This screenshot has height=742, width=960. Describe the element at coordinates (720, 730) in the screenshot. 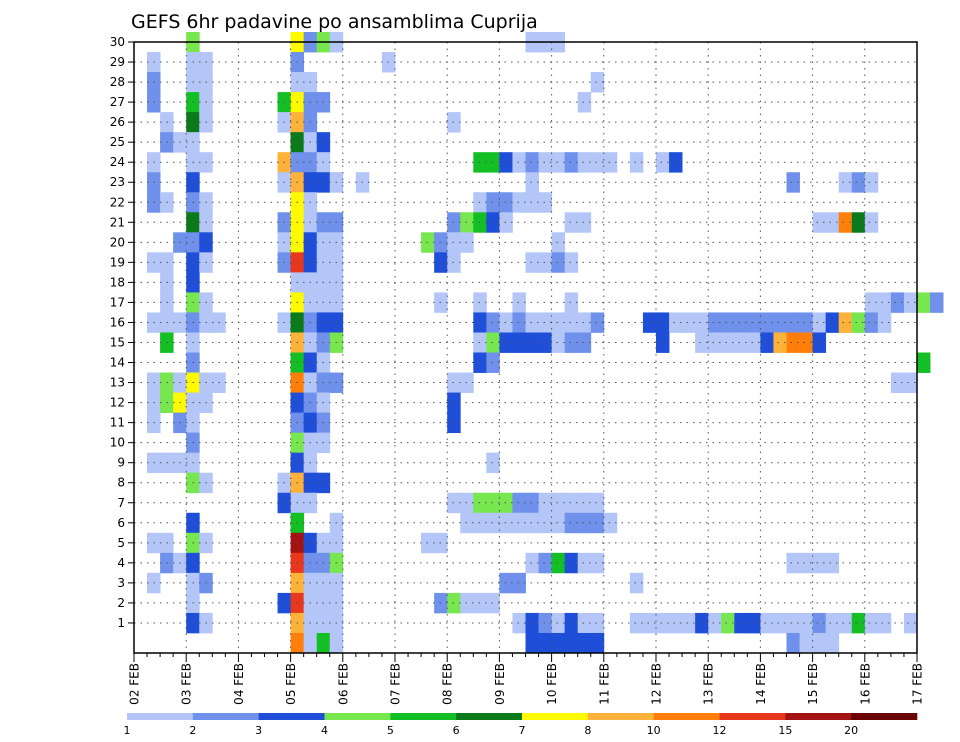

I see `colorbar-label: 12` at that location.